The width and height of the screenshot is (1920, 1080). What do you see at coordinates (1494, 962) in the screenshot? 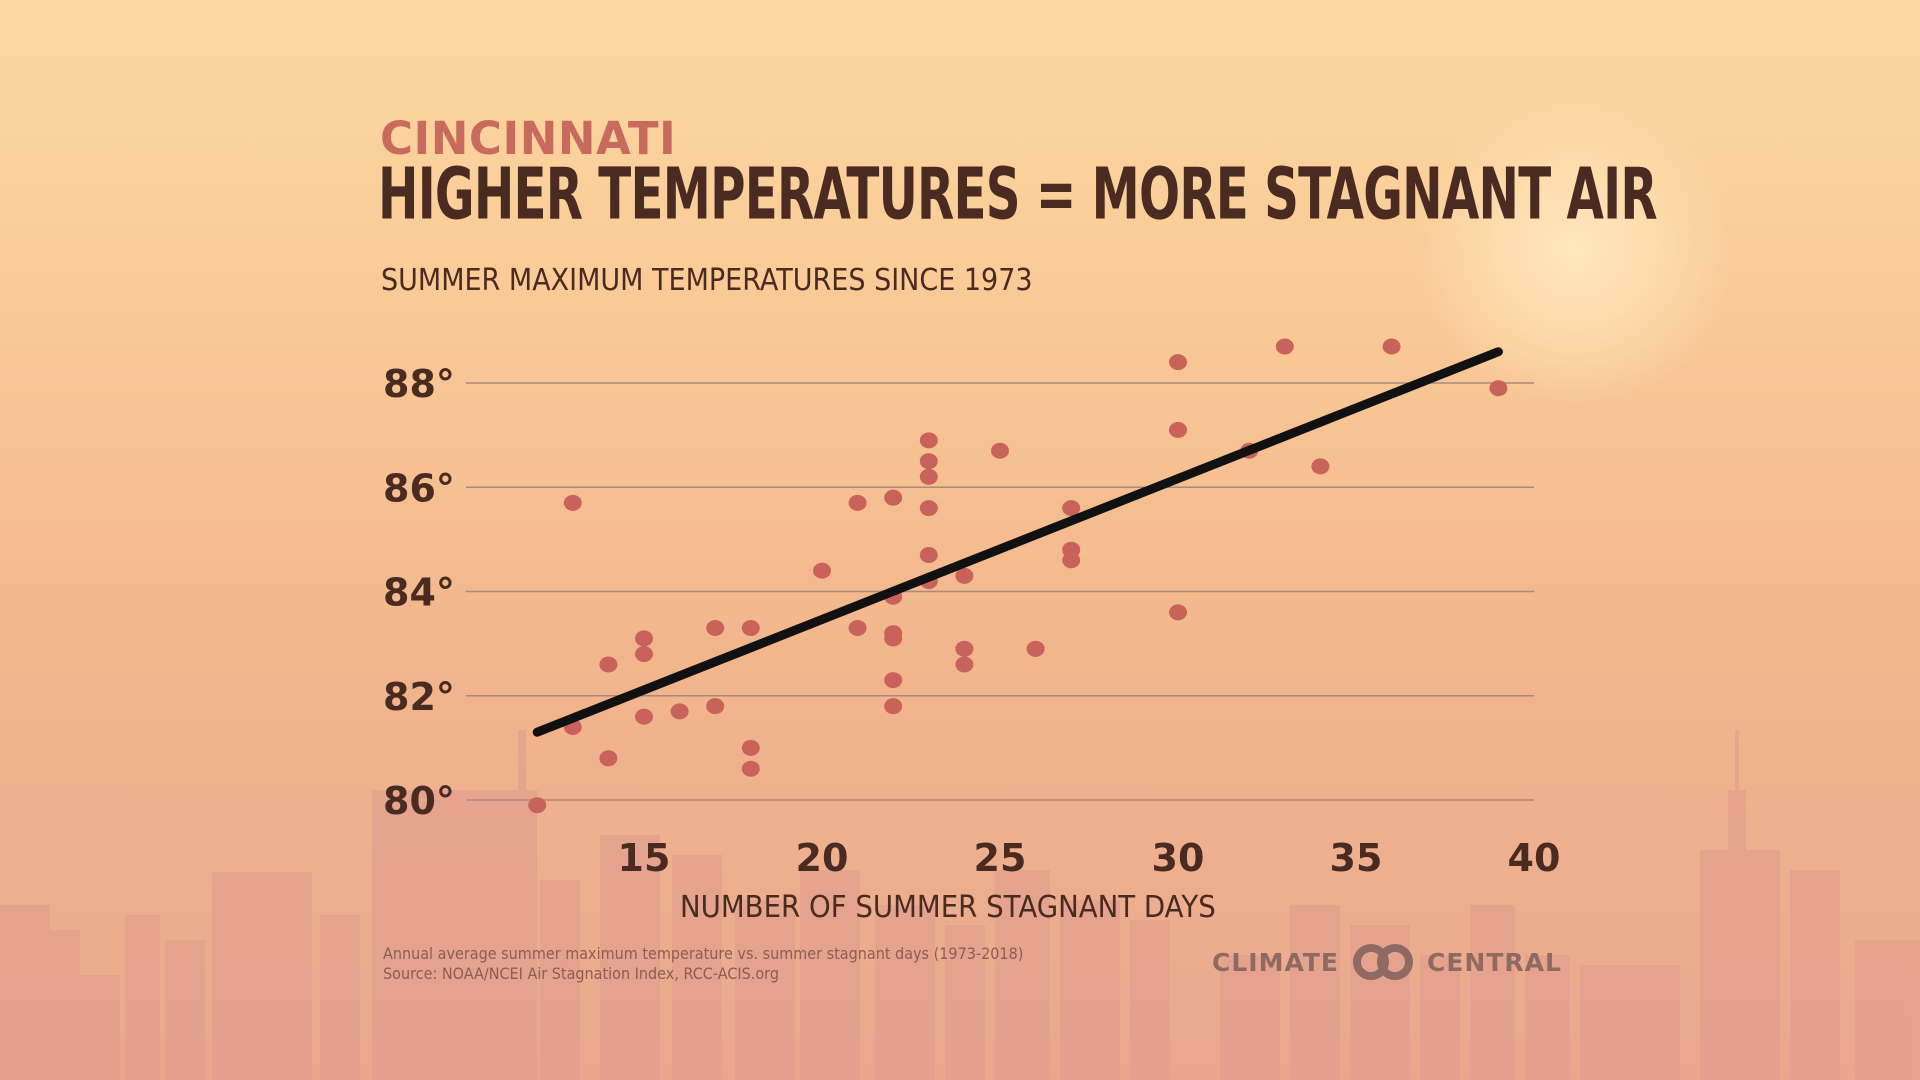
I see `logo-text-right: CENTRAL` at bounding box center [1494, 962].